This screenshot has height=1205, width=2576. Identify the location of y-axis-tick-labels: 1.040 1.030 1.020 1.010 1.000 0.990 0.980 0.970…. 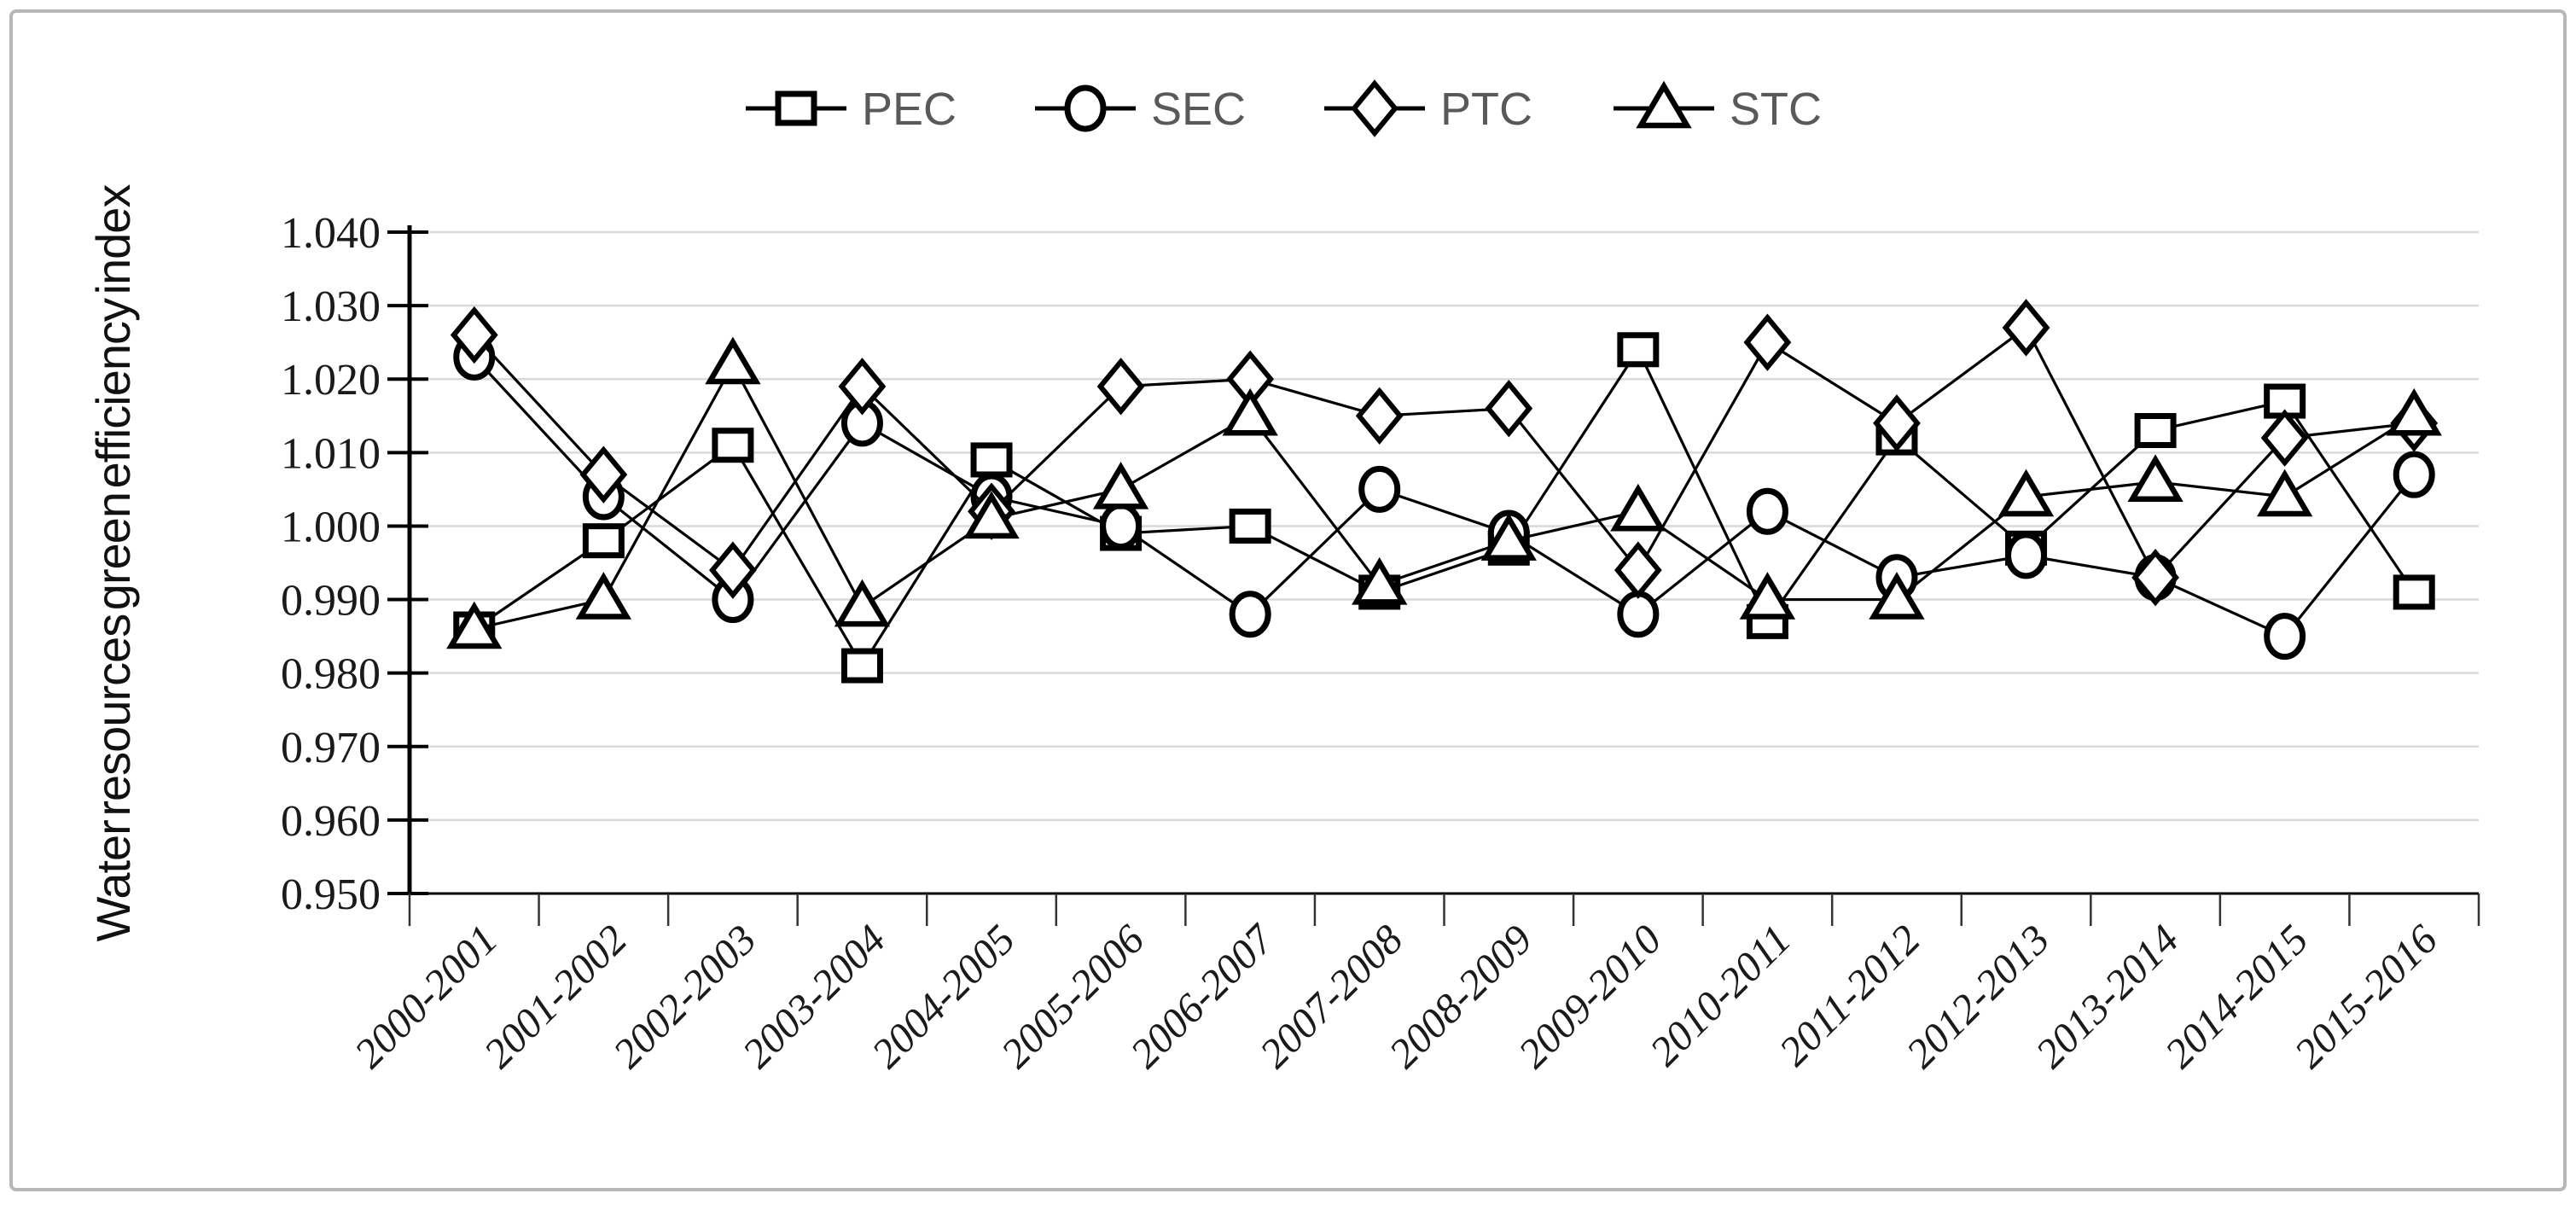
(331, 564).